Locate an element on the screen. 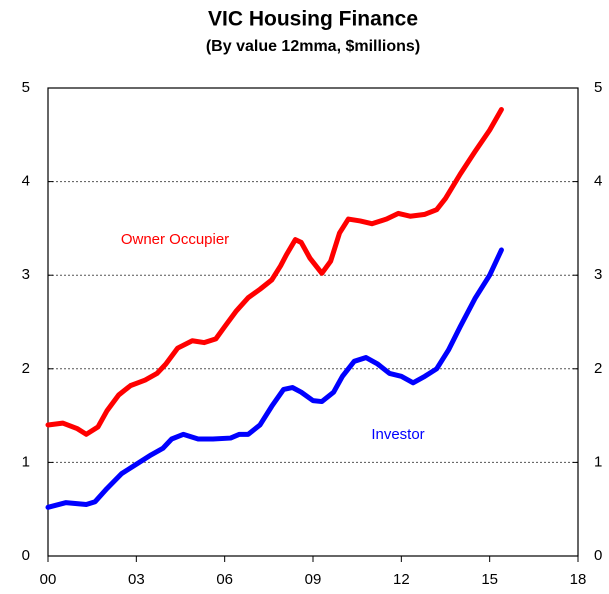 The height and width of the screenshot is (594, 609). y-tick-label: 0 is located at coordinates (26, 555).